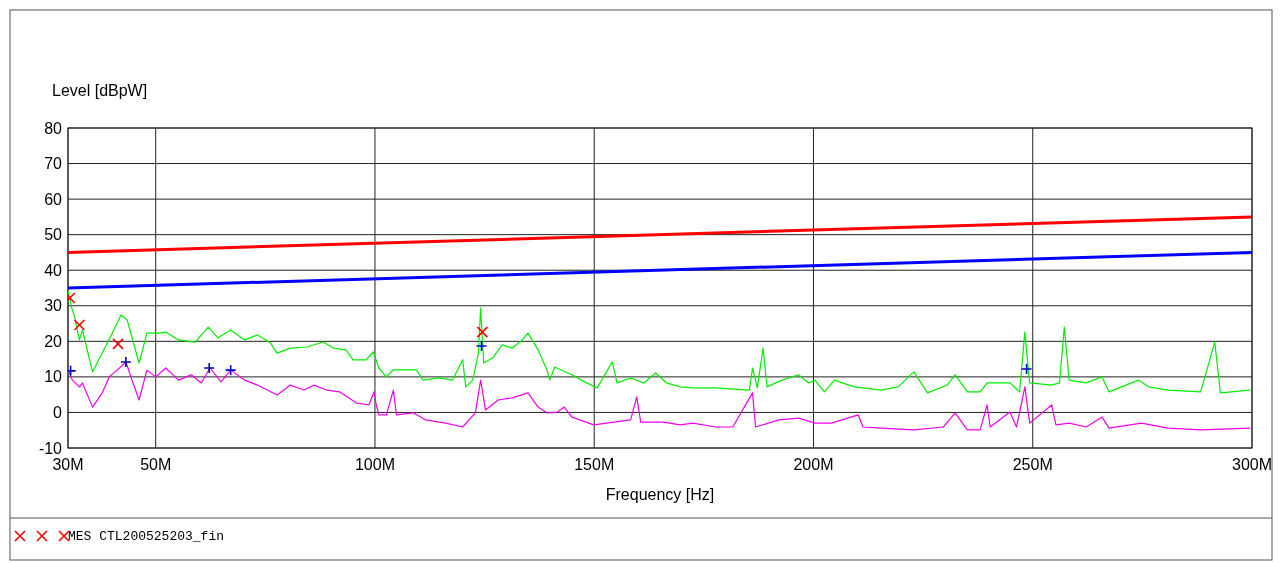 The height and width of the screenshot is (563, 1282). I want to click on y-tick-label: -10, so click(50, 448).